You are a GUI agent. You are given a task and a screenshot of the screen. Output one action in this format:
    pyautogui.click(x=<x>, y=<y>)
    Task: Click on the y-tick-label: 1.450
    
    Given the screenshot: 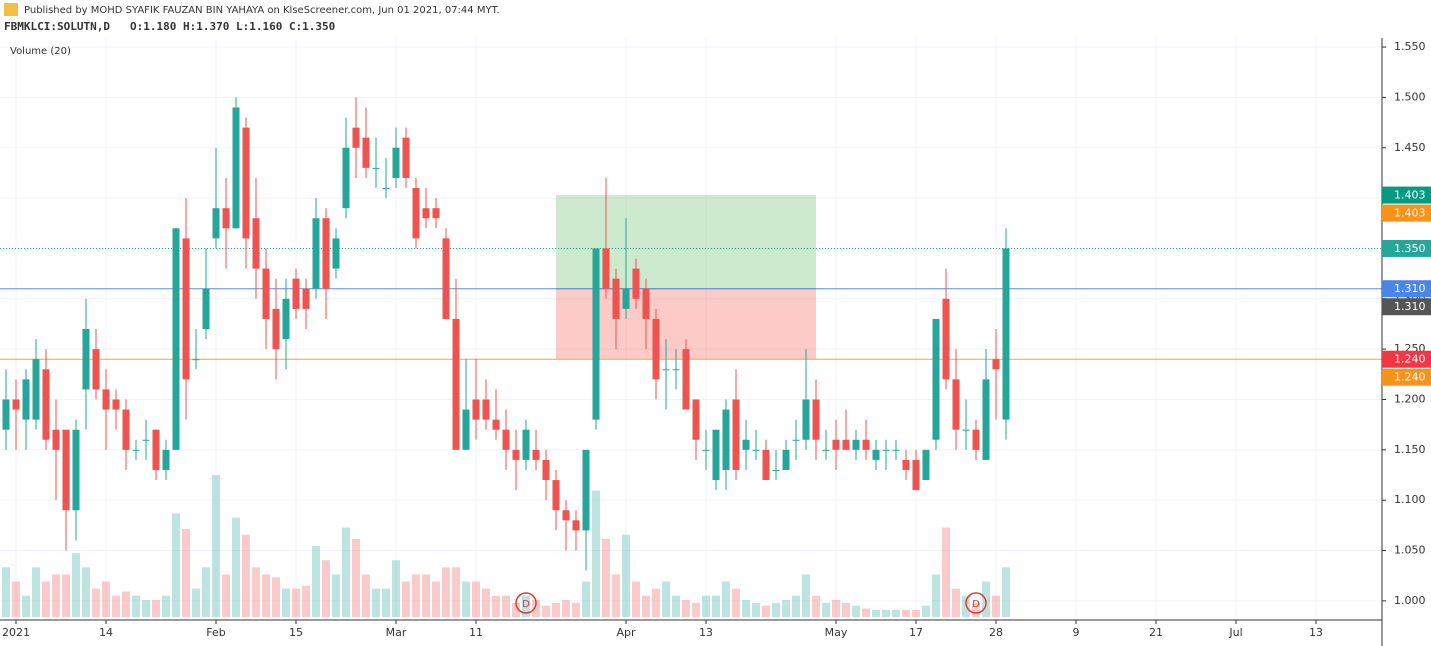 What is the action you would take?
    pyautogui.click(x=1410, y=147)
    